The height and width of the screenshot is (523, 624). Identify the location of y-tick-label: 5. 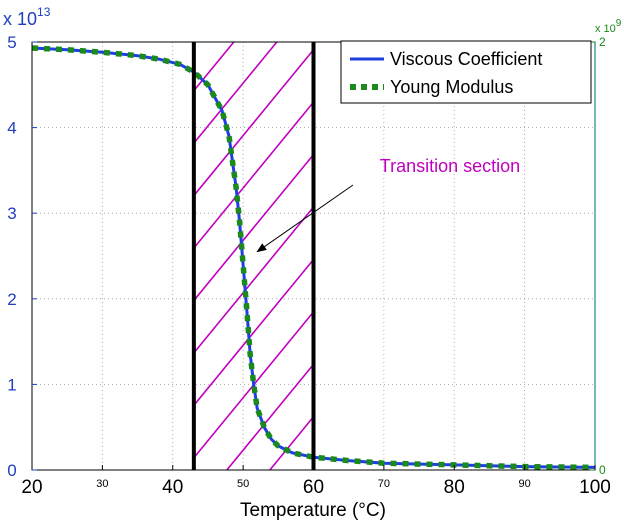
(11, 42).